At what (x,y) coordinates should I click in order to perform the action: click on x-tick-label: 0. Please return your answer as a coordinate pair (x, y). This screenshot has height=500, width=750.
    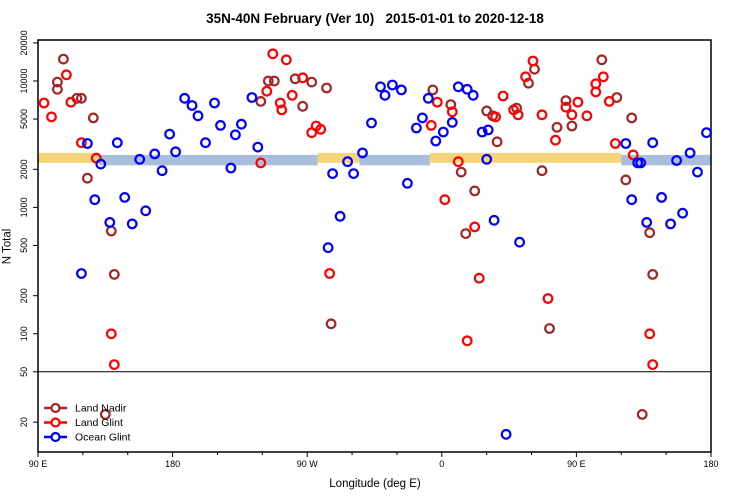
    Looking at the image, I should click on (441, 464).